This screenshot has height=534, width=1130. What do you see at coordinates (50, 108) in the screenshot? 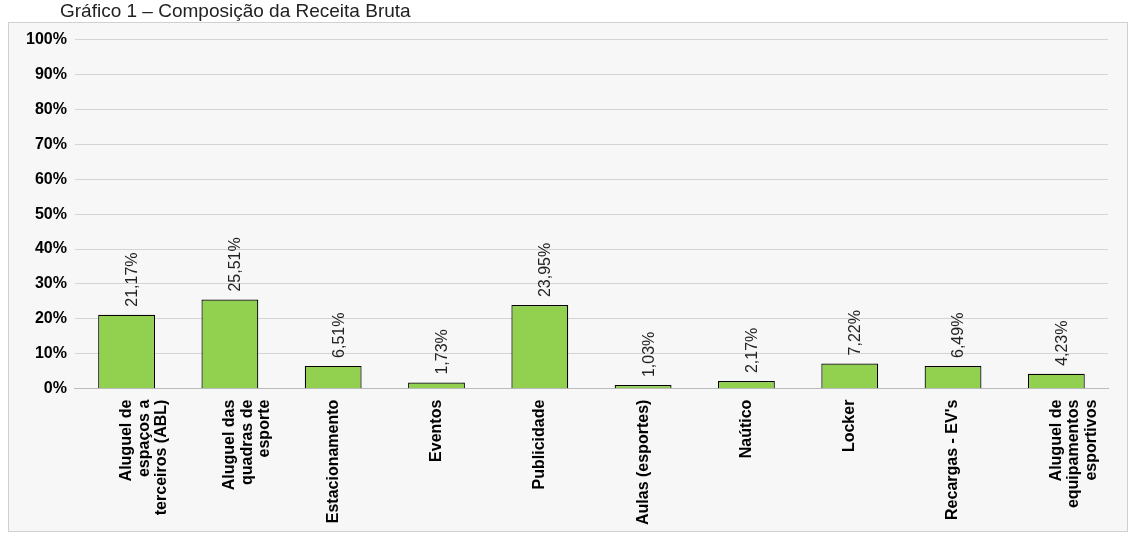
I see `y-tick-label: 80%` at bounding box center [50, 108].